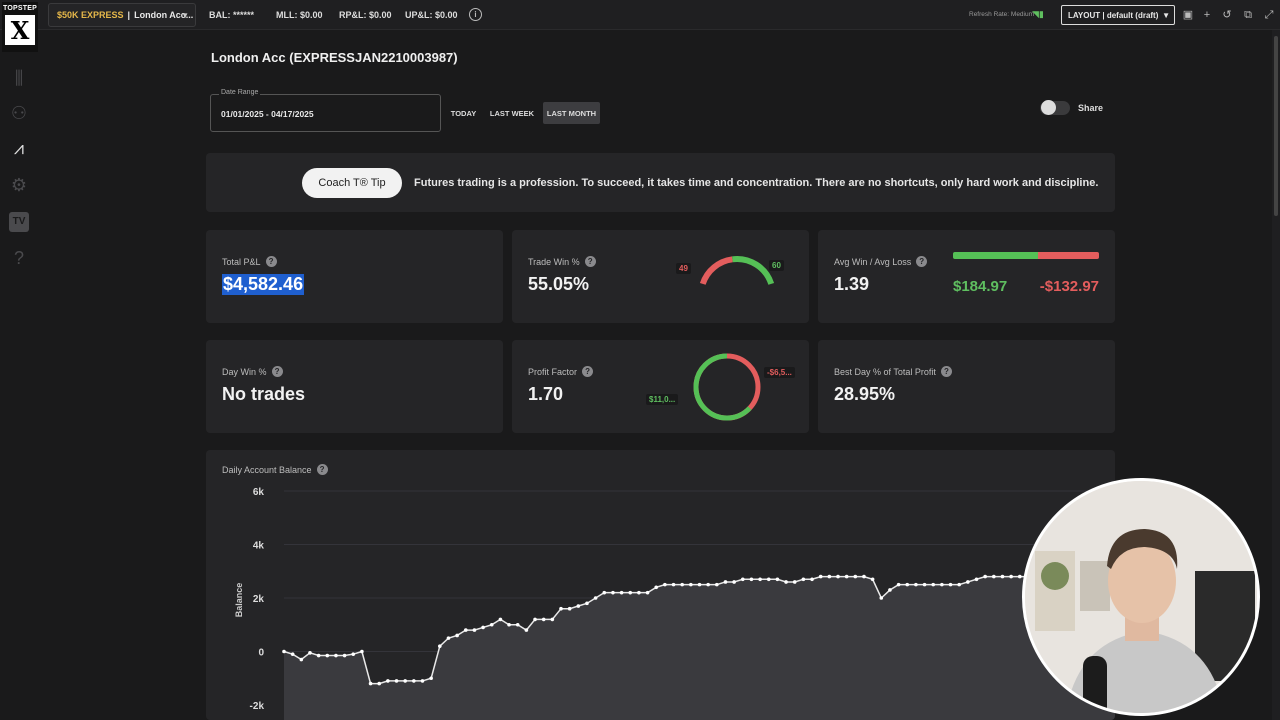  Describe the element at coordinates (1269, 15) in the screenshot. I see `fullscreen-icon: ⤢` at that location.